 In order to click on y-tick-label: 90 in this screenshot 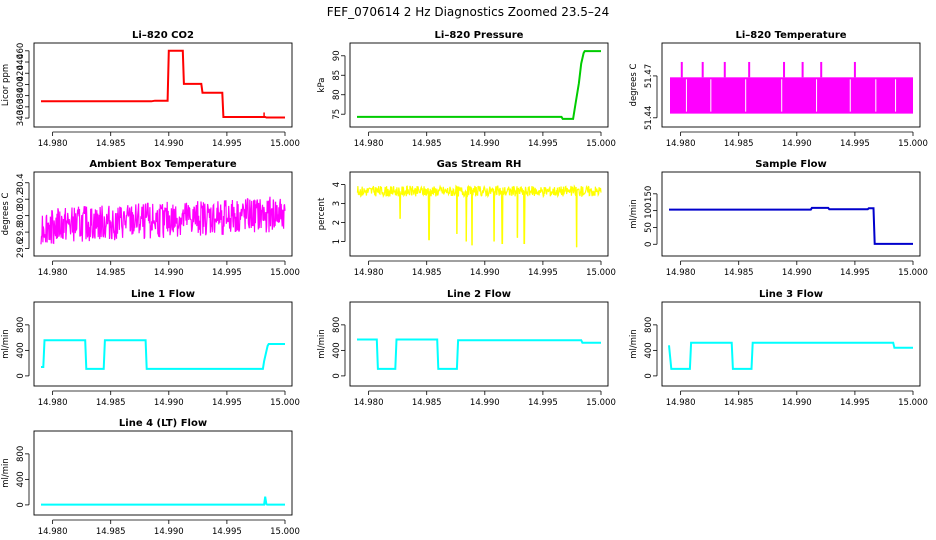, I will do `click(337, 55)`.